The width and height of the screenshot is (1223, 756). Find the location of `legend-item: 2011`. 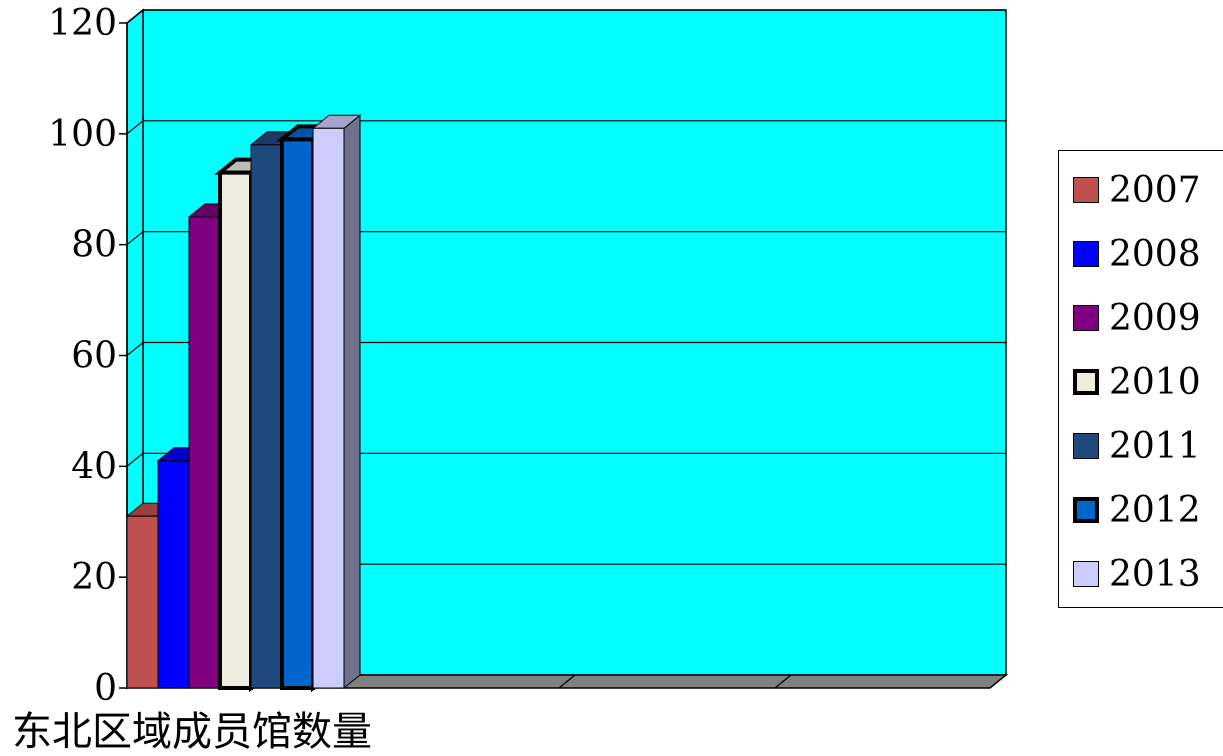

legend-item: 2011 is located at coordinates (1137, 446).